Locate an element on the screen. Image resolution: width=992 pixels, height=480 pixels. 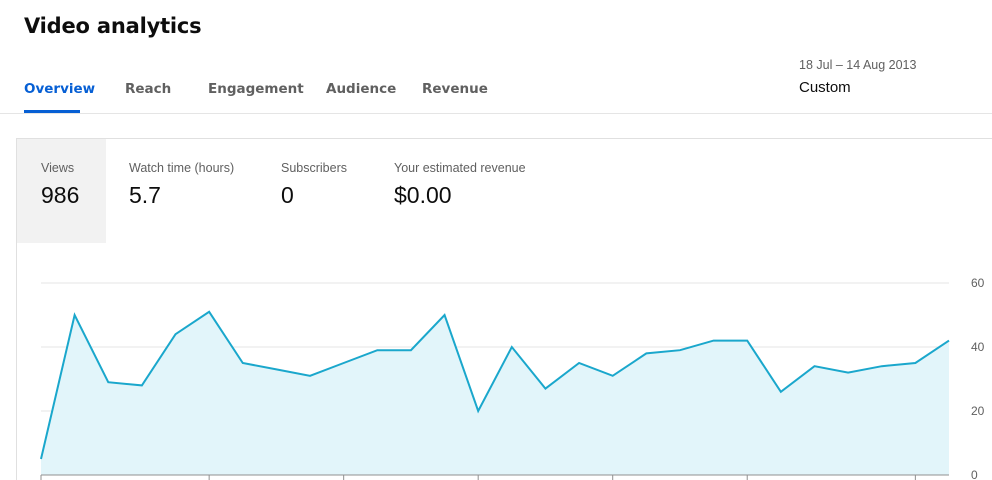
metric-subscribers-label: Subscribers is located at coordinates (314, 168).